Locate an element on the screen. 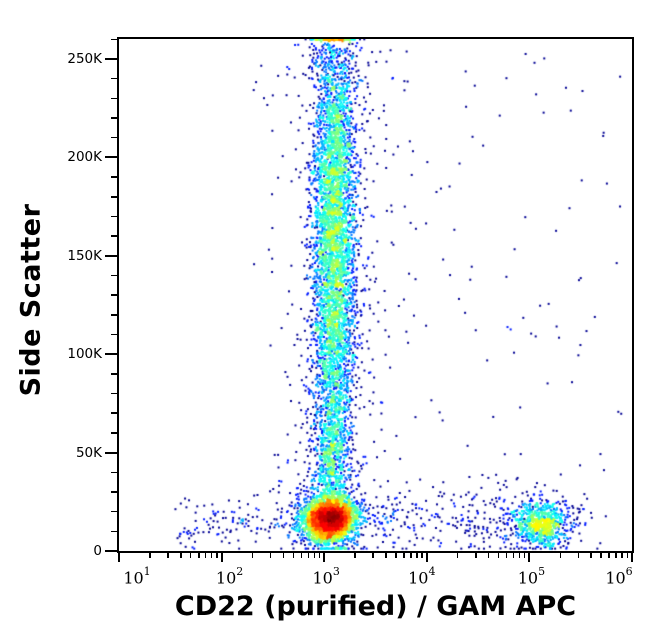 The image size is (653, 641). y-axis-tick-label: 0 is located at coordinates (97, 551).